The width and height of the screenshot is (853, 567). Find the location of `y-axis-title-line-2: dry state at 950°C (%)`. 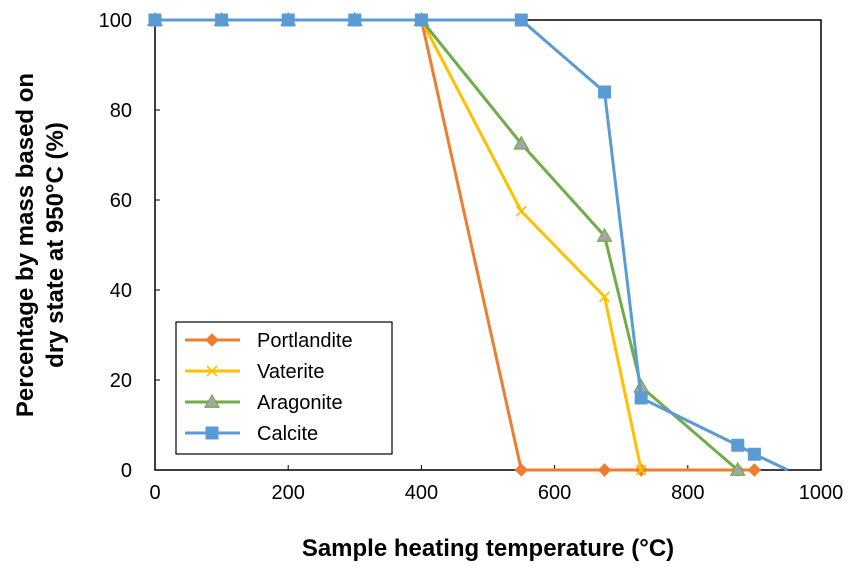

y-axis-title-line-2: dry state at 950°C (%) is located at coordinates (55, 245).